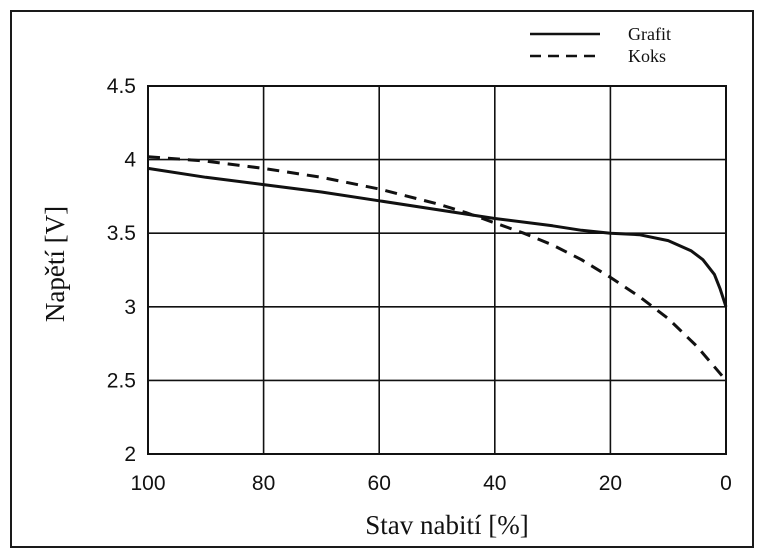 The width and height of the screenshot is (766, 560). I want to click on x-tick-label: 20, so click(610, 483).